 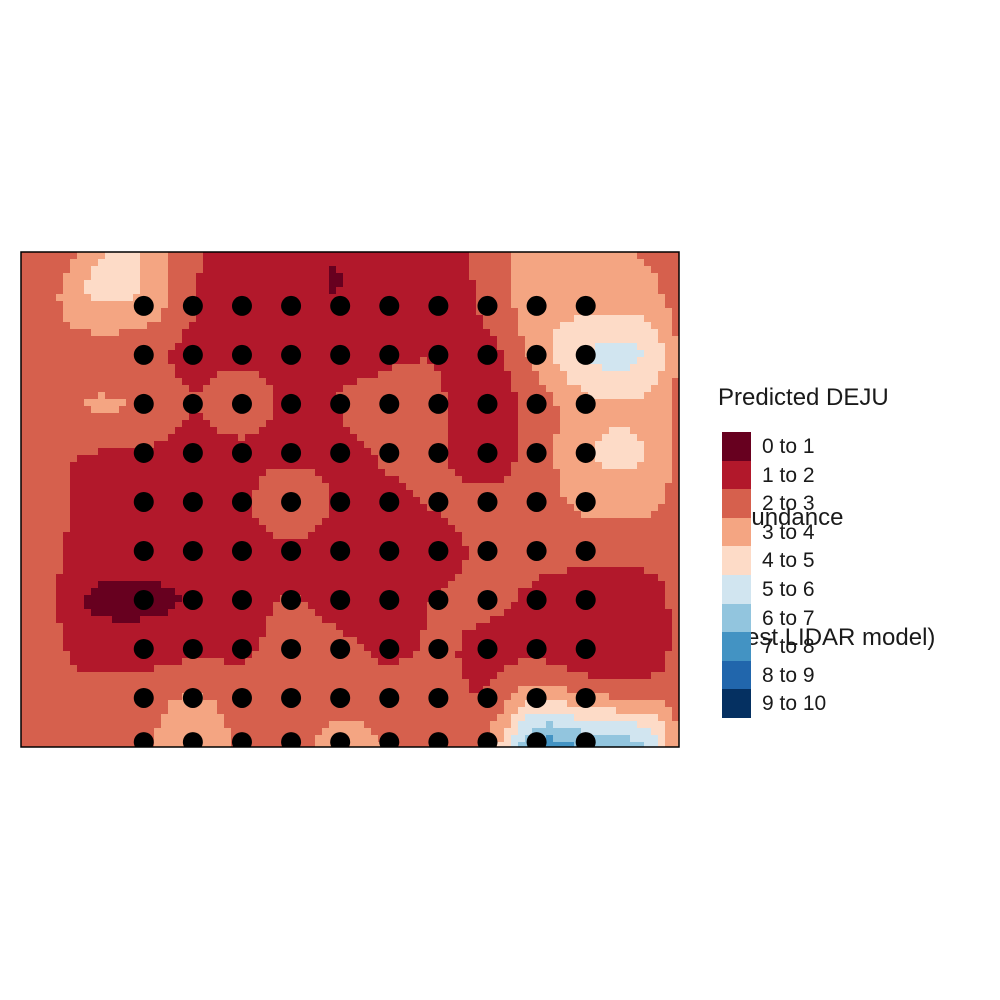 I want to click on legend-title-line-1: Predicted DEJU, so click(x=803, y=397).